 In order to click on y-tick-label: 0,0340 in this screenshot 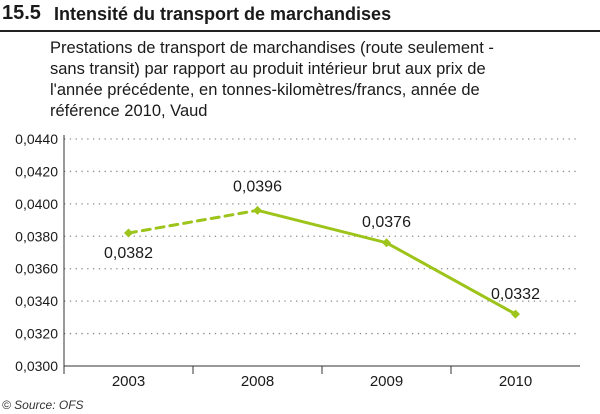, I will do `click(36, 301)`.